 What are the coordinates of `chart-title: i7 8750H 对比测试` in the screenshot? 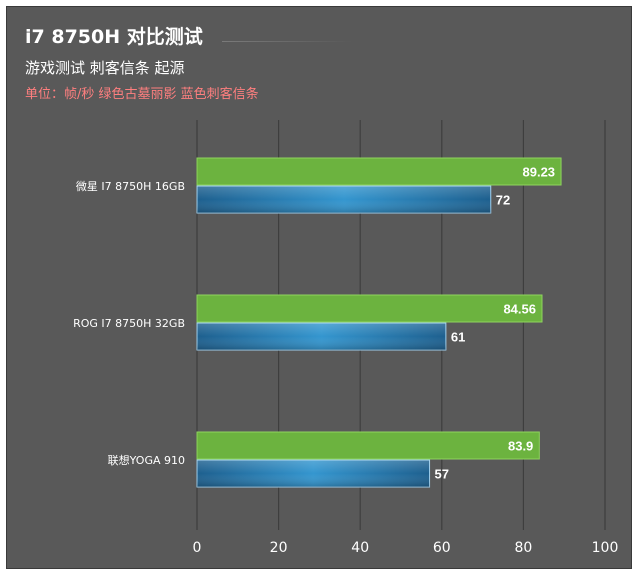 It's located at (114, 37).